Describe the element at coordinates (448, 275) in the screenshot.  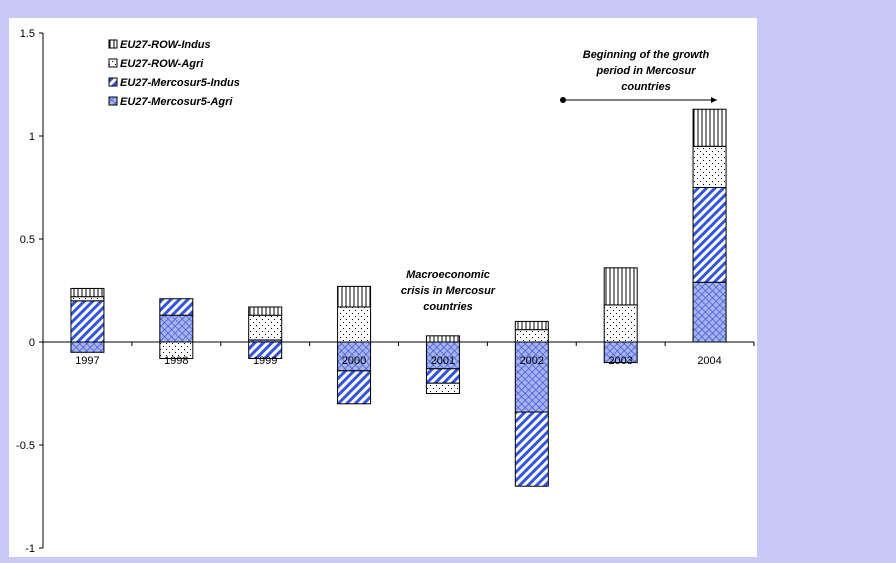
I see `crisis-annotation-line-1: Macroeconomic` at that location.